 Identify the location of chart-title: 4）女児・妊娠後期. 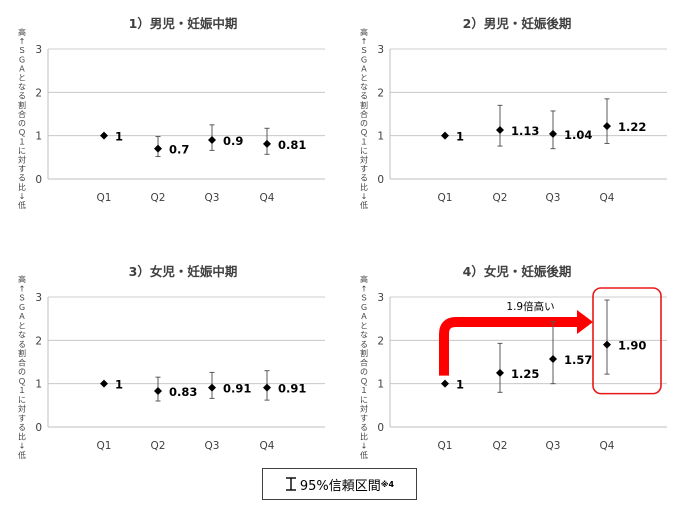
(517, 271).